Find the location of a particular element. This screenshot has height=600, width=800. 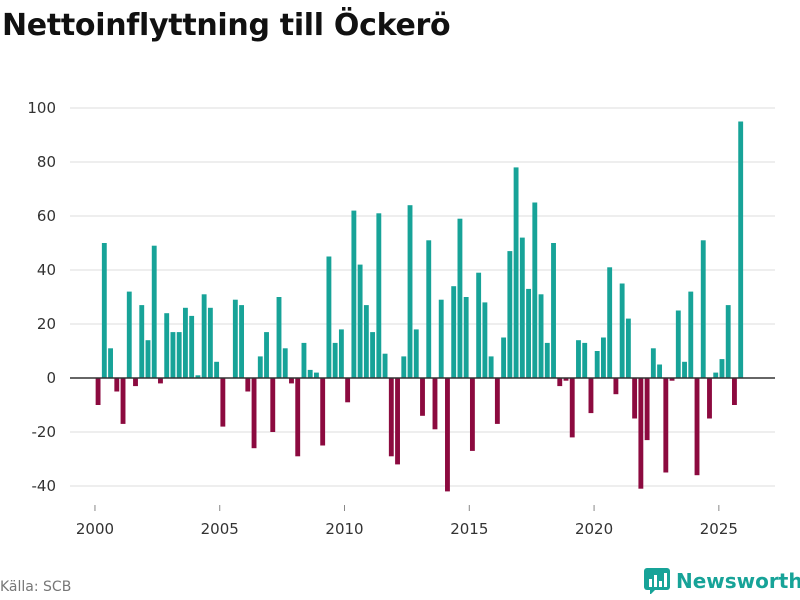

x-tick-label: 2005 is located at coordinates (220, 529).